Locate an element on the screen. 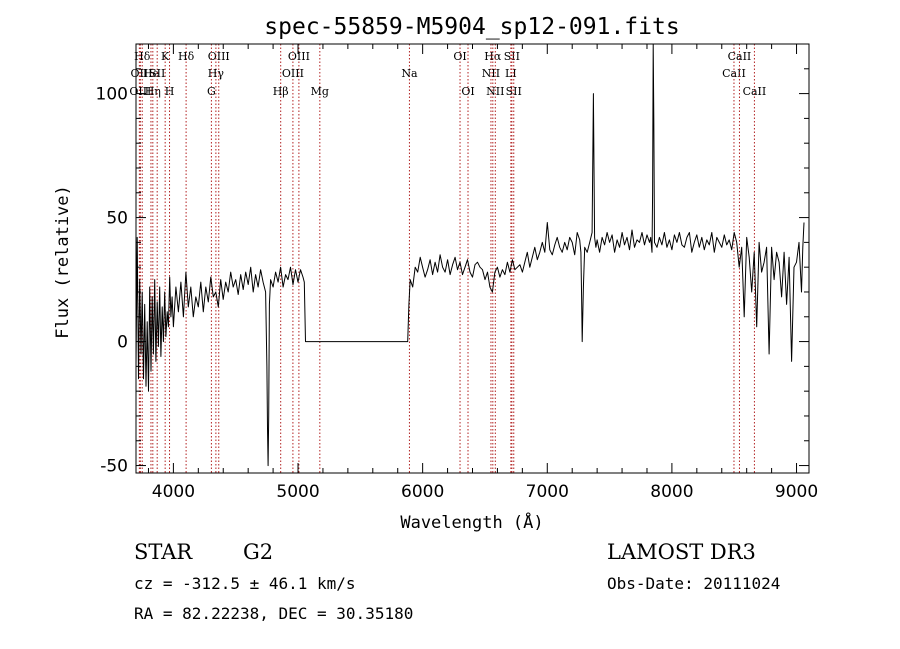  x-tick-label-2: 6000 is located at coordinates (422, 492).